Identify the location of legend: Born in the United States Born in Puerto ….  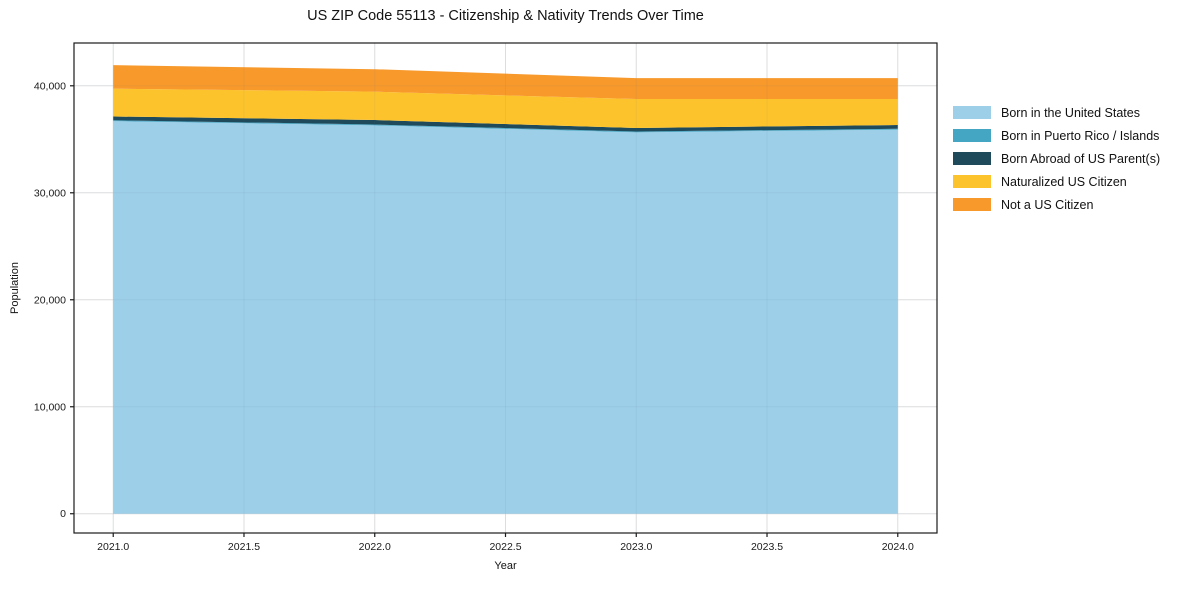
(1056, 158).